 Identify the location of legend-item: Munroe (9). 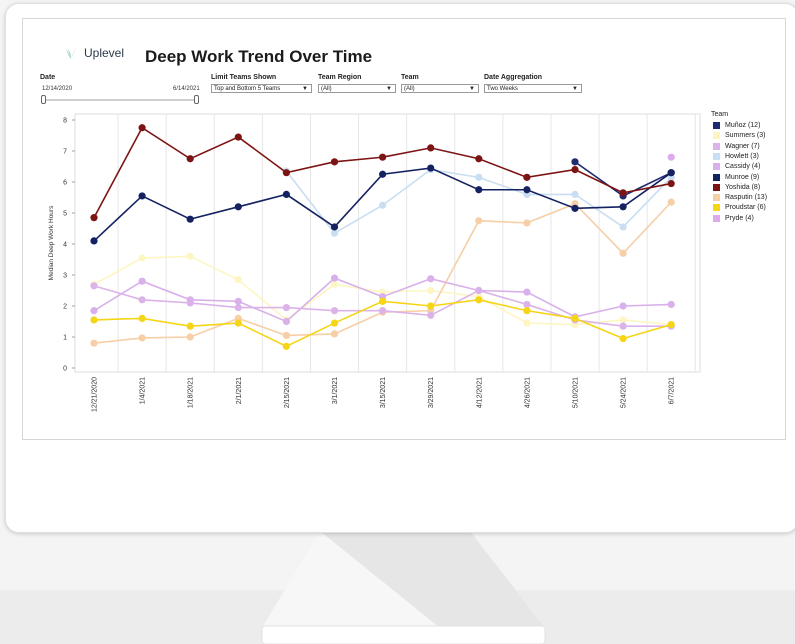
(736, 177).